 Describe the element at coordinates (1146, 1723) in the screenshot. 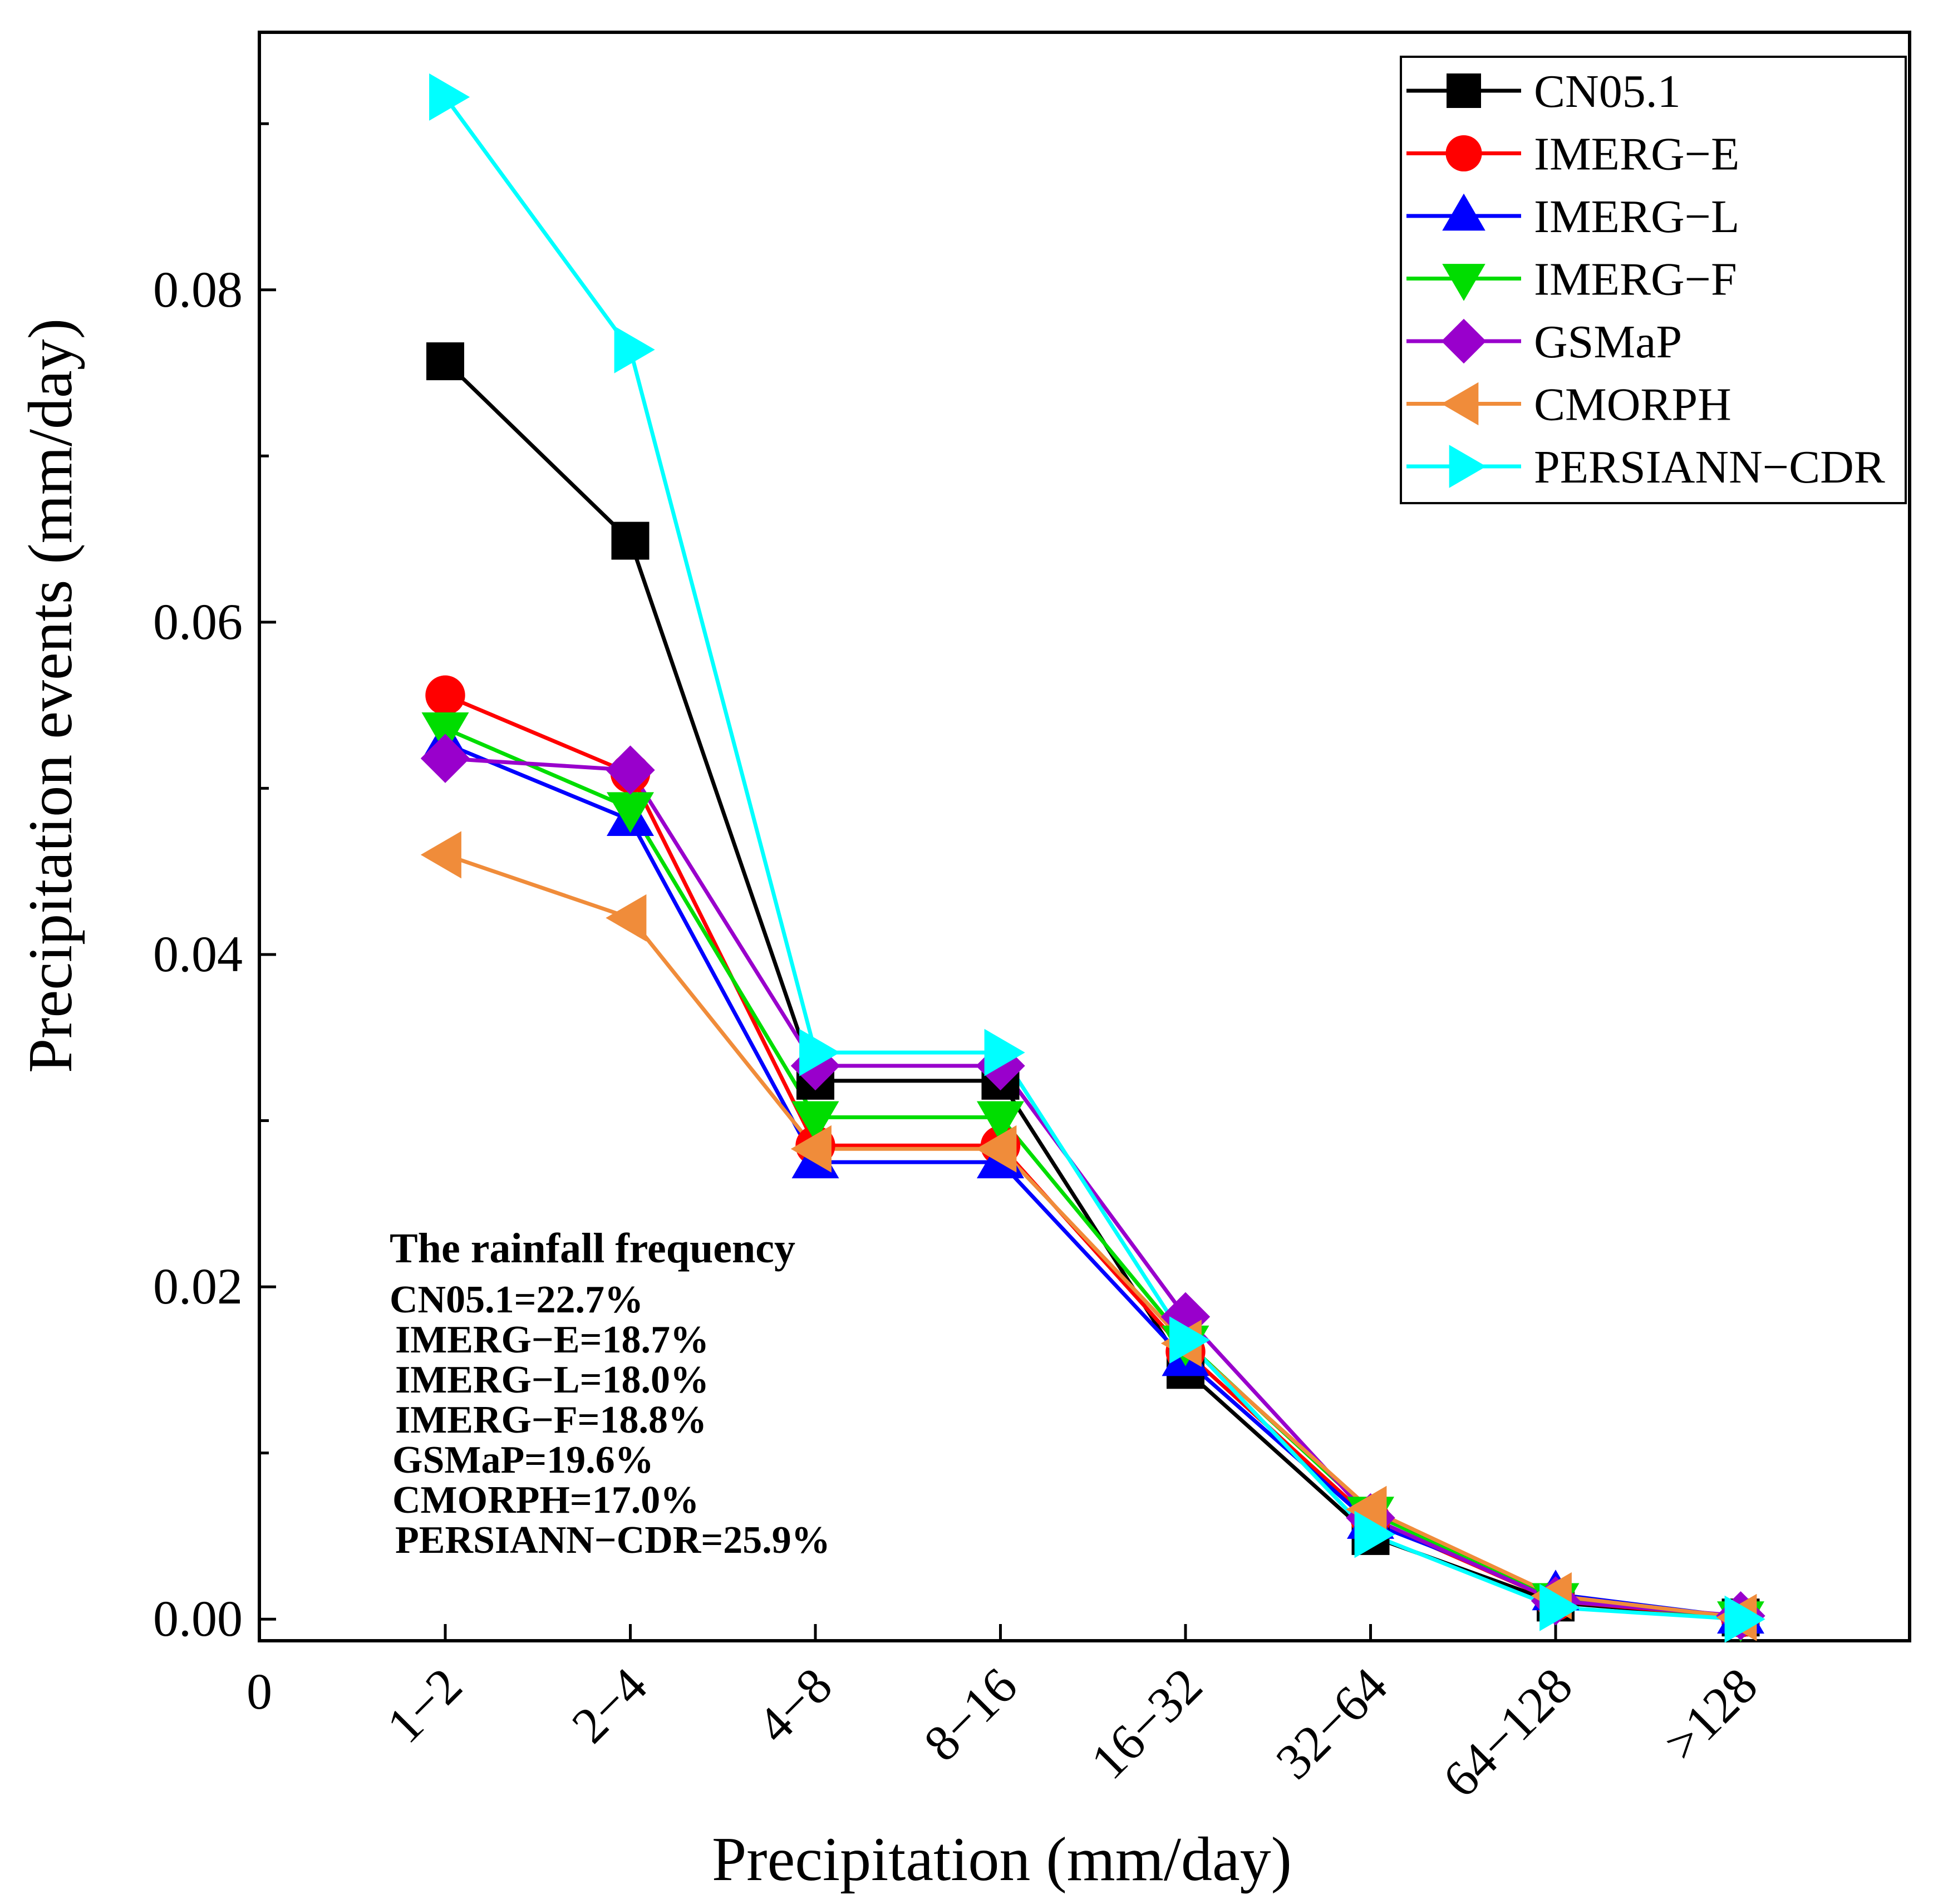

I see `x-tick-label: 16−32` at that location.